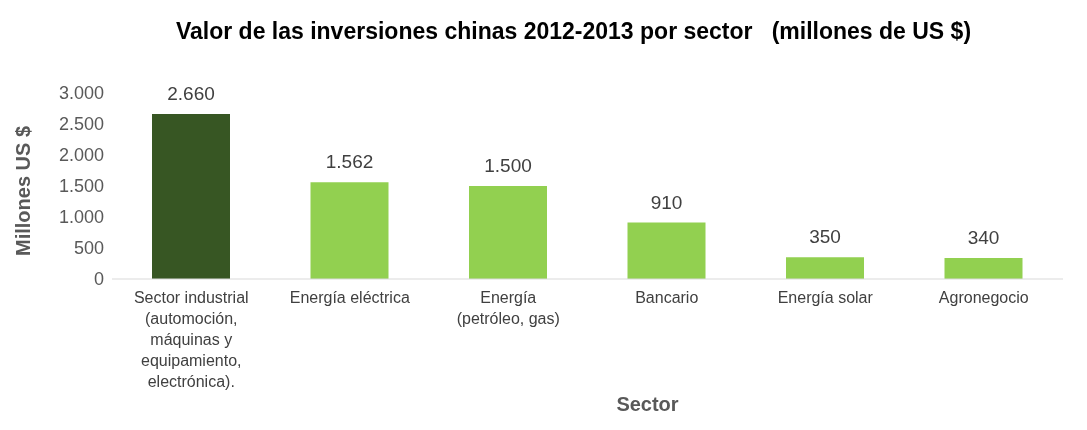 This screenshot has width=1087, height=430. Describe the element at coordinates (191, 339) in the screenshot. I see `x-tick-label: Sector industrial (automoción, máquinas y equipamiento, electrónica).` at that location.